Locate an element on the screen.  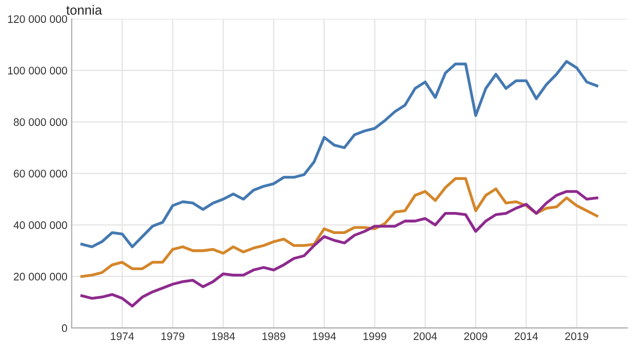
y-tick-label: 20 000 000 is located at coordinates (41, 276).